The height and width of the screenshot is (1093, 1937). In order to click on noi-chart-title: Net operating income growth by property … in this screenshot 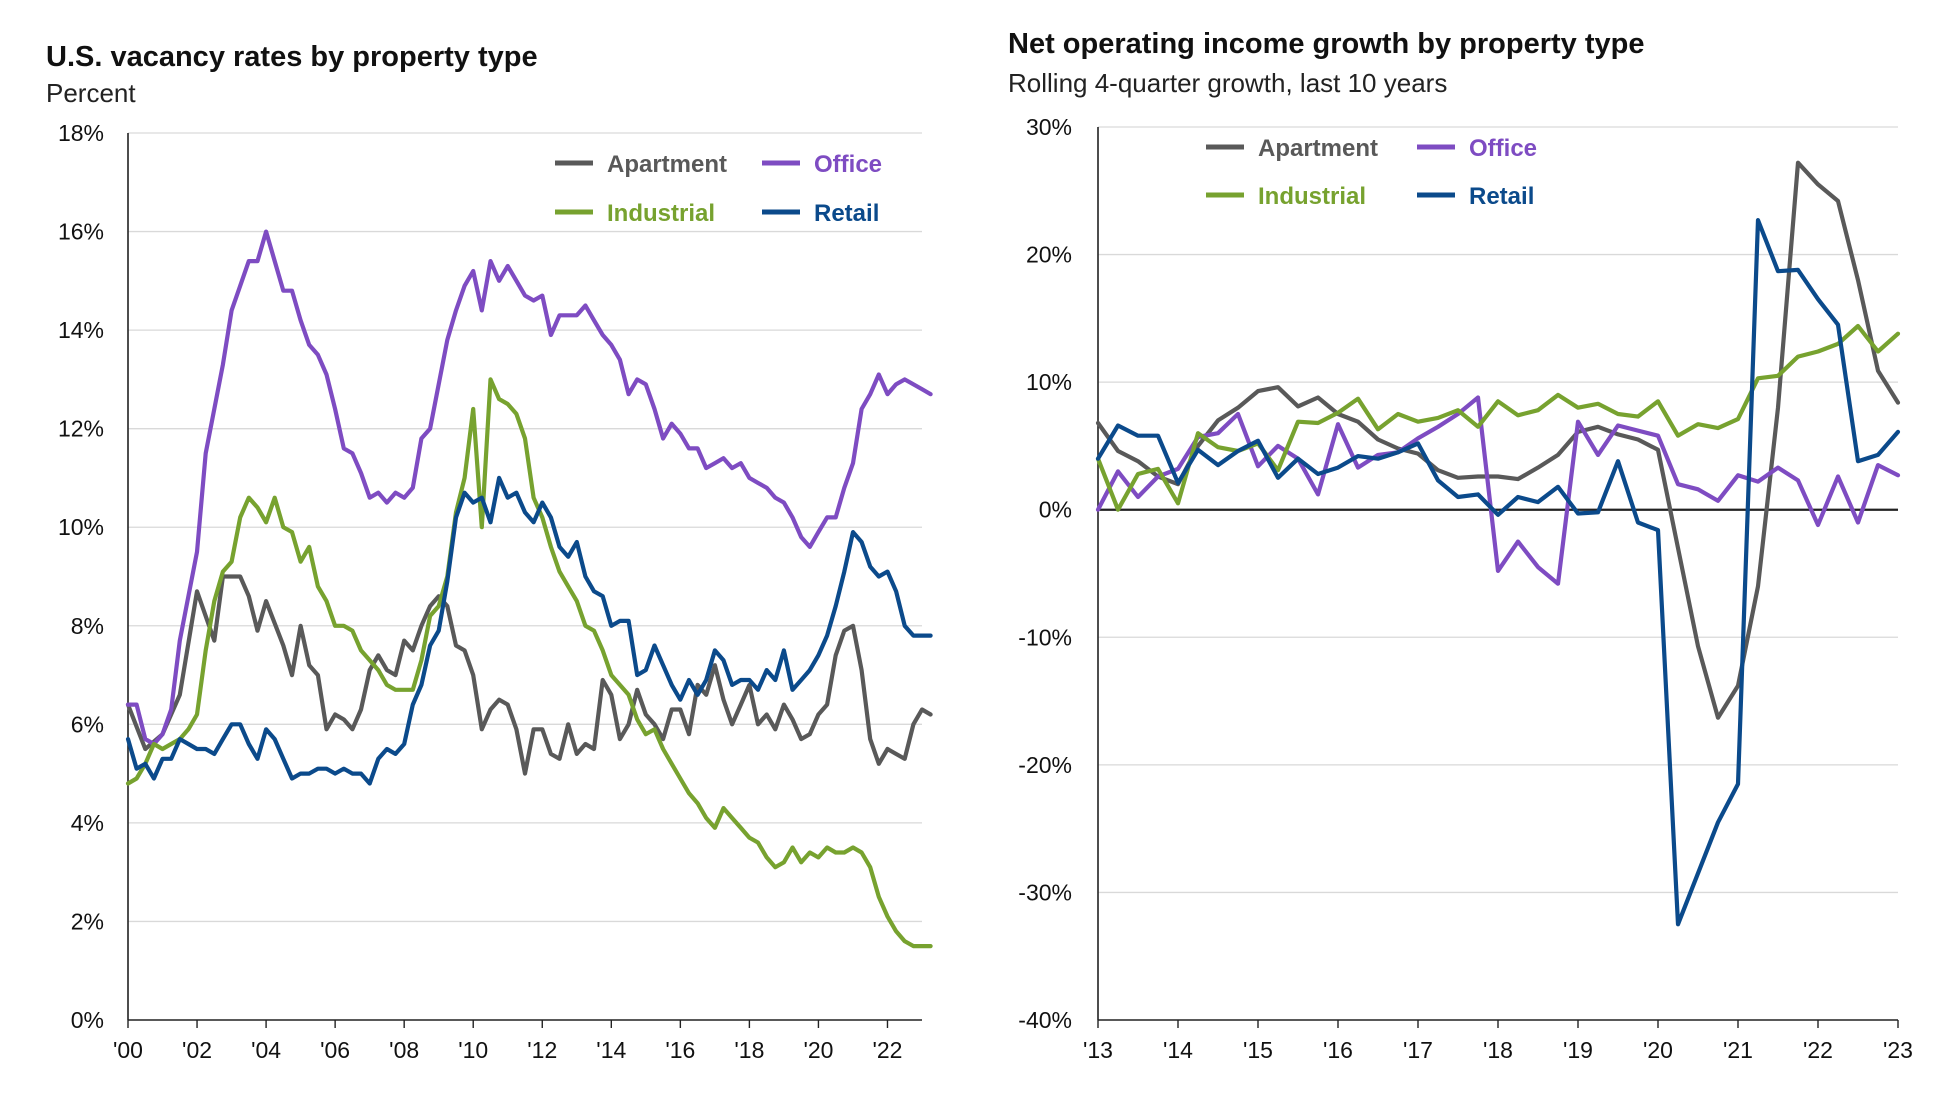, I will do `click(1326, 44)`.